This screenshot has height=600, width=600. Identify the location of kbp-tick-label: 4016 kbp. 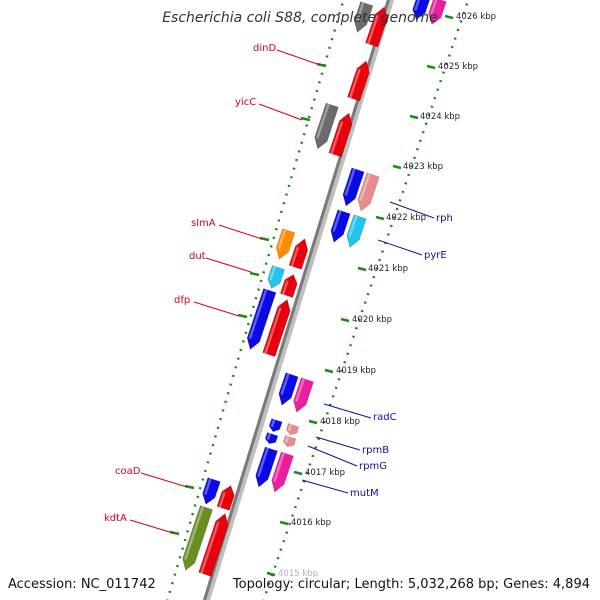
(311, 523).